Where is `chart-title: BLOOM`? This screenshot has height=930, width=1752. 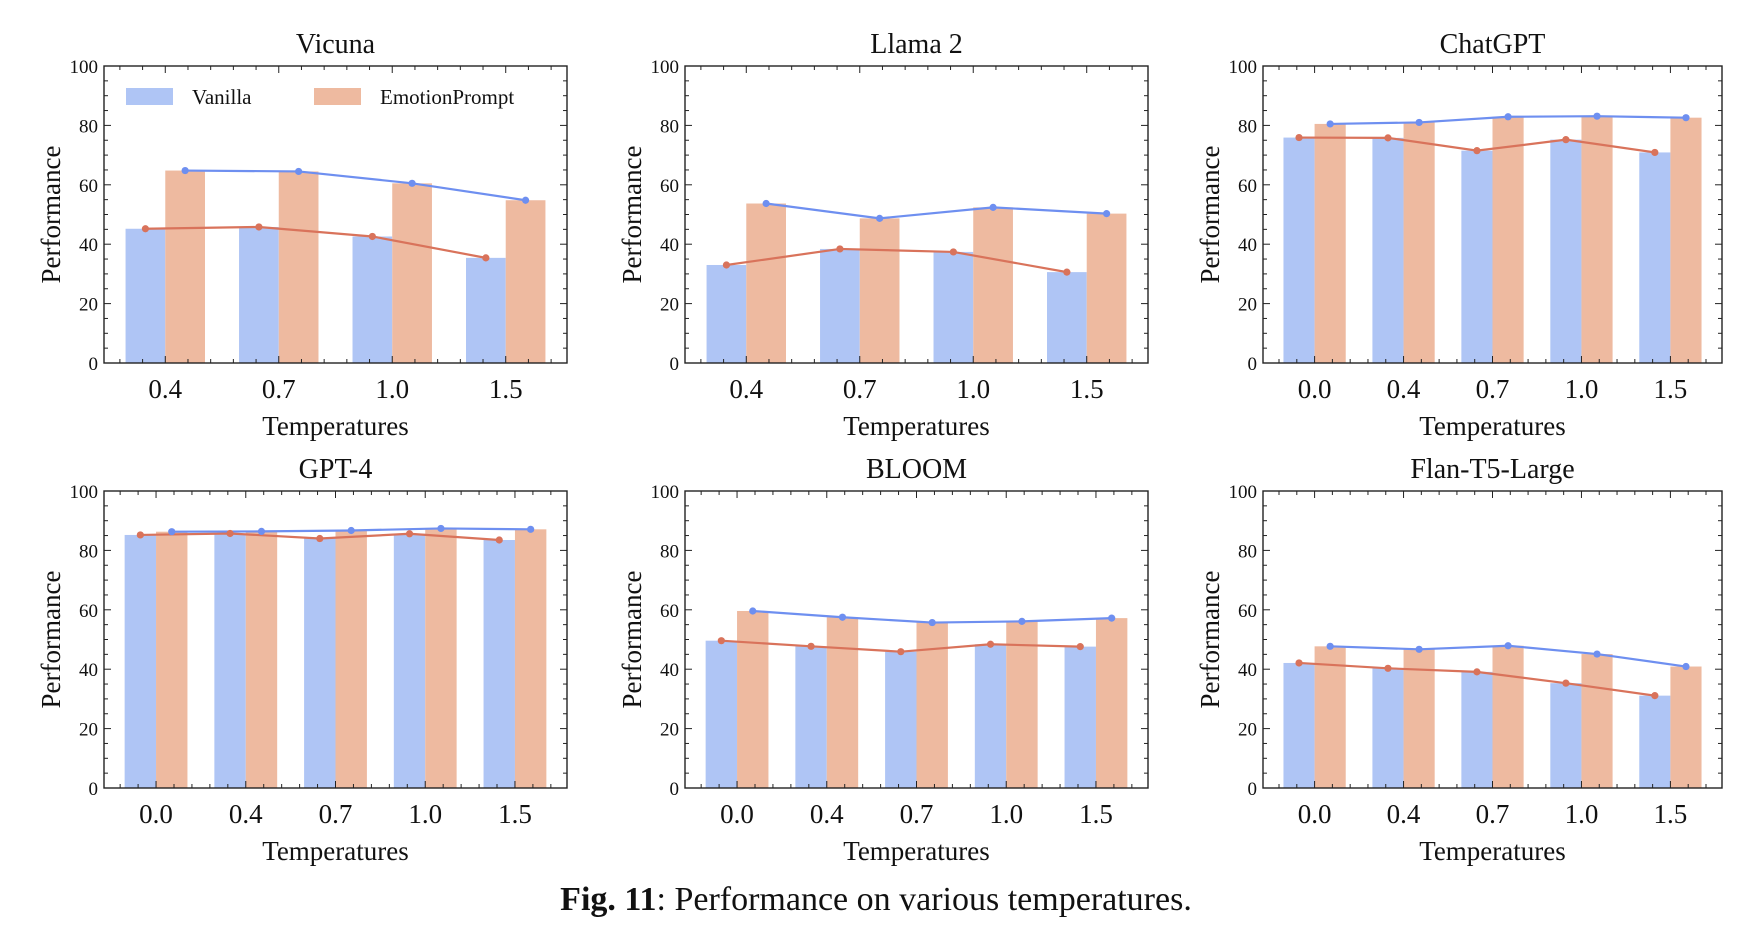 chart-title: BLOOM is located at coordinates (916, 469).